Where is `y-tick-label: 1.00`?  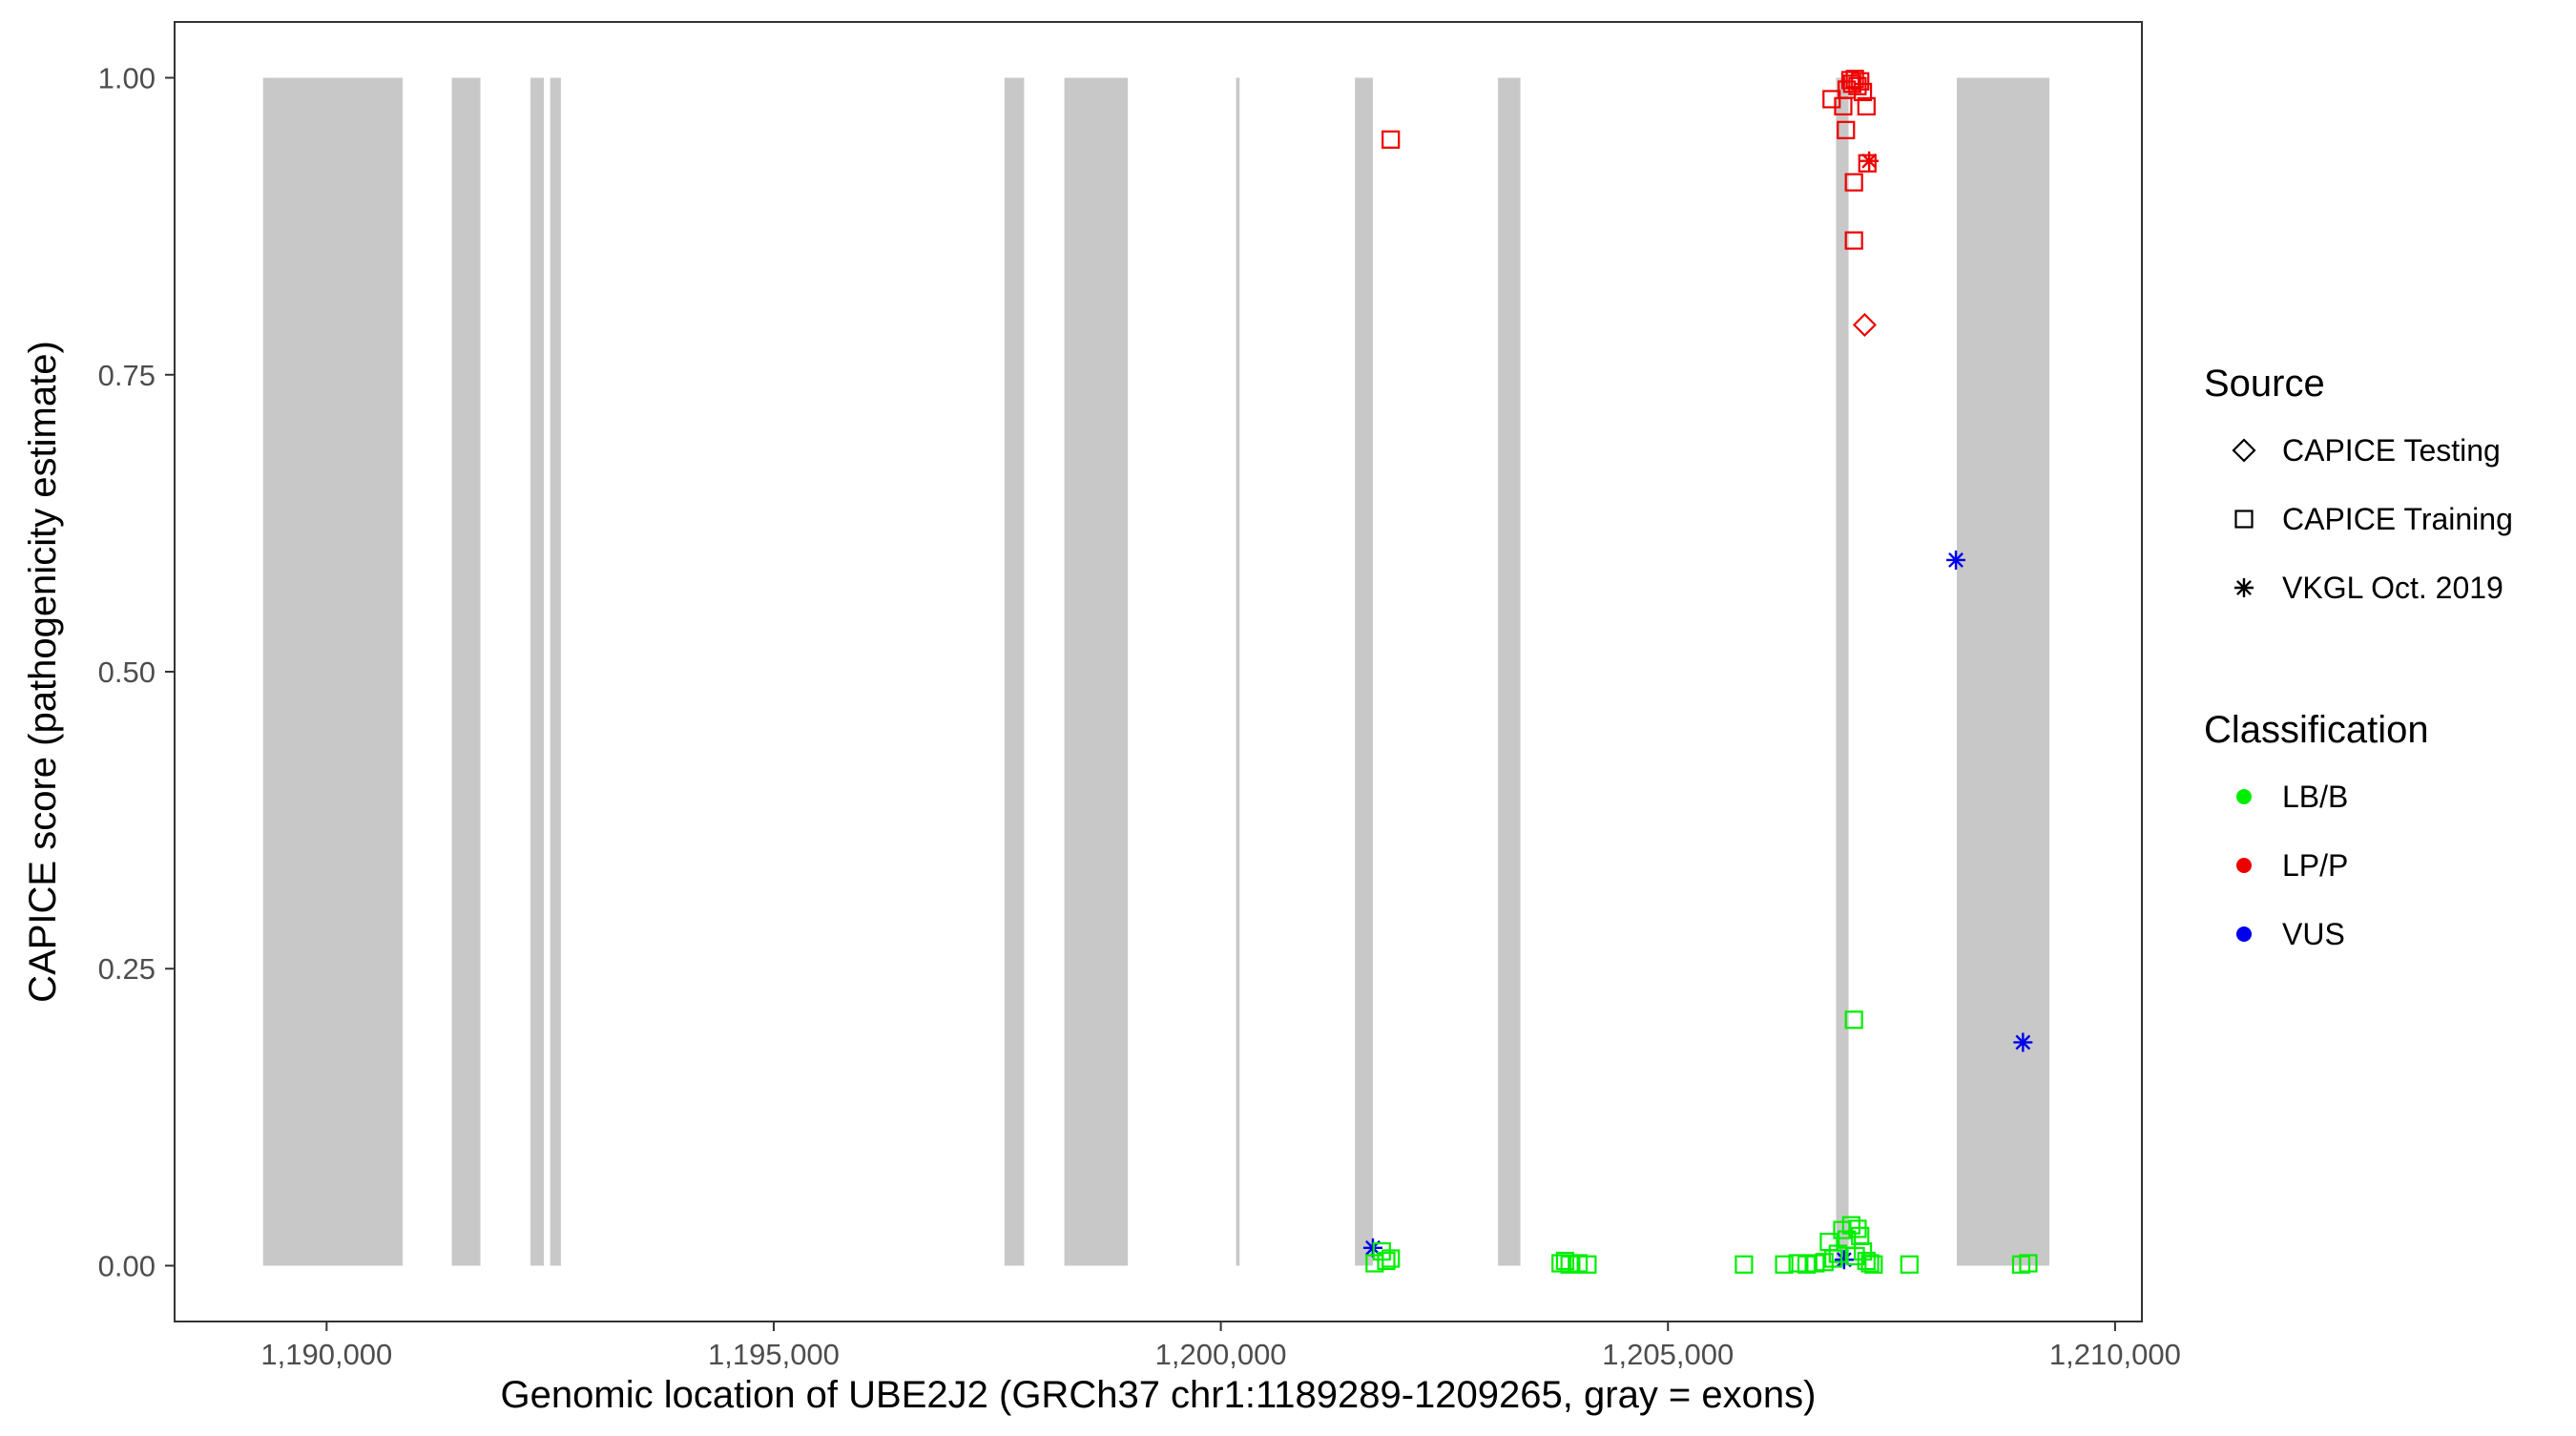
y-tick-label: 1.00 is located at coordinates (127, 78).